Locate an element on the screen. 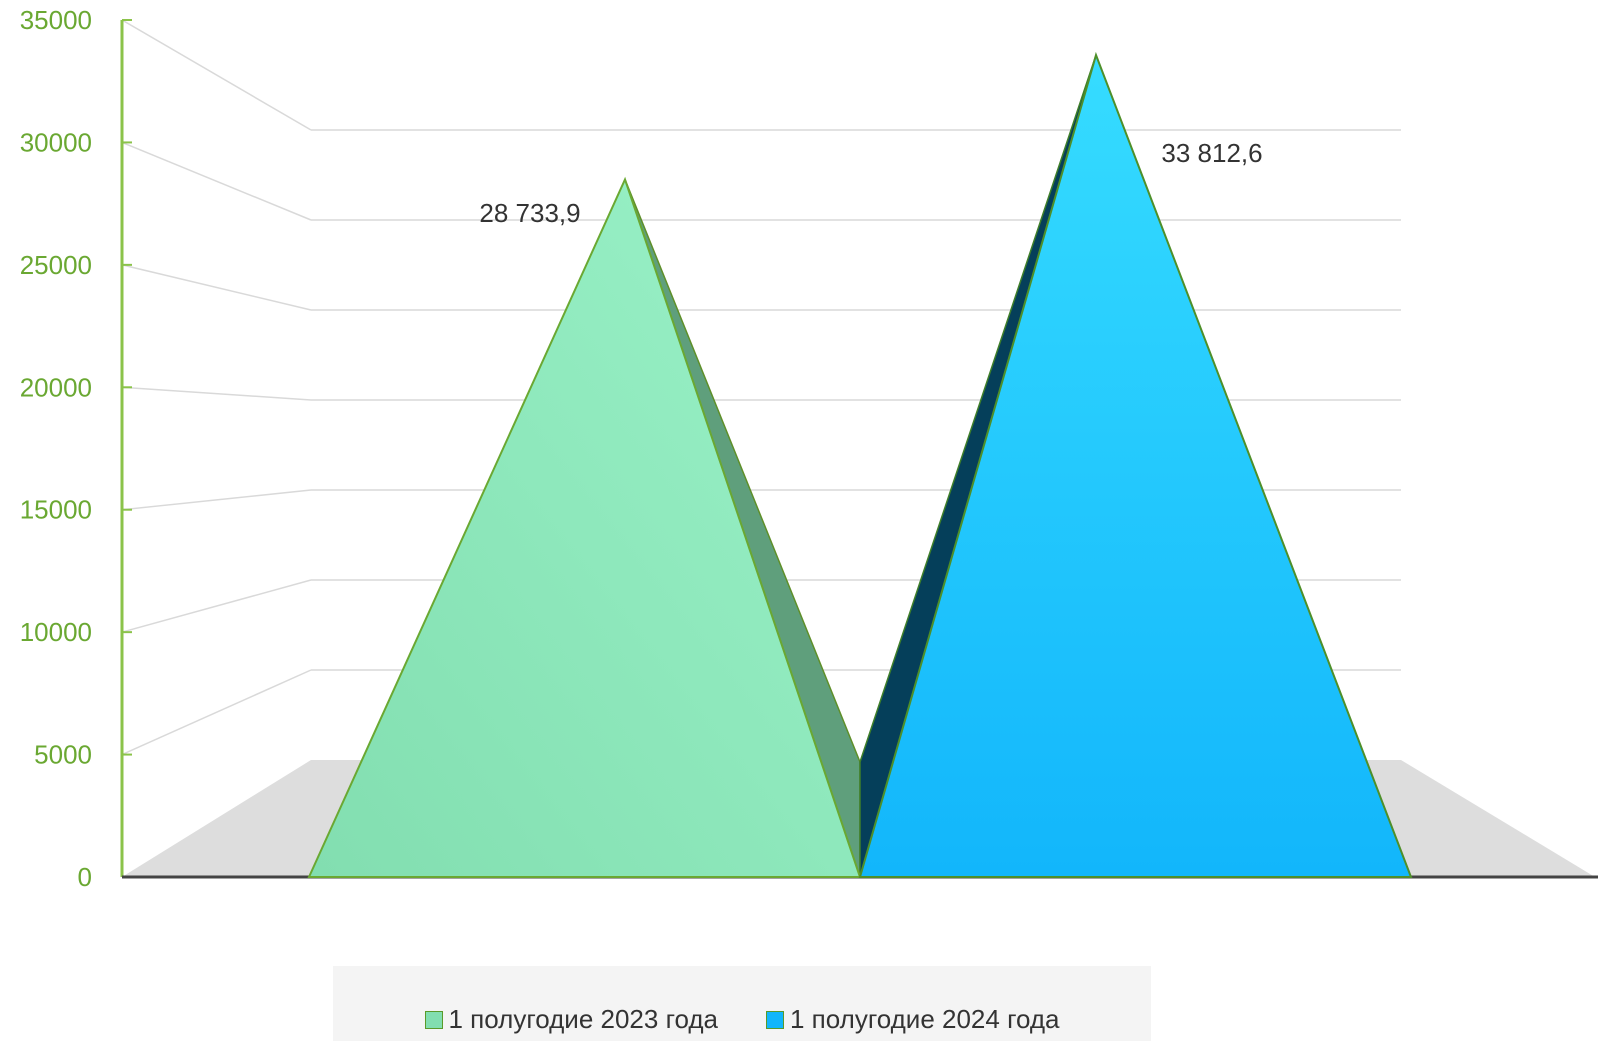  legend-item-2024: 1 полугодие 2024 года is located at coordinates (913, 1019).